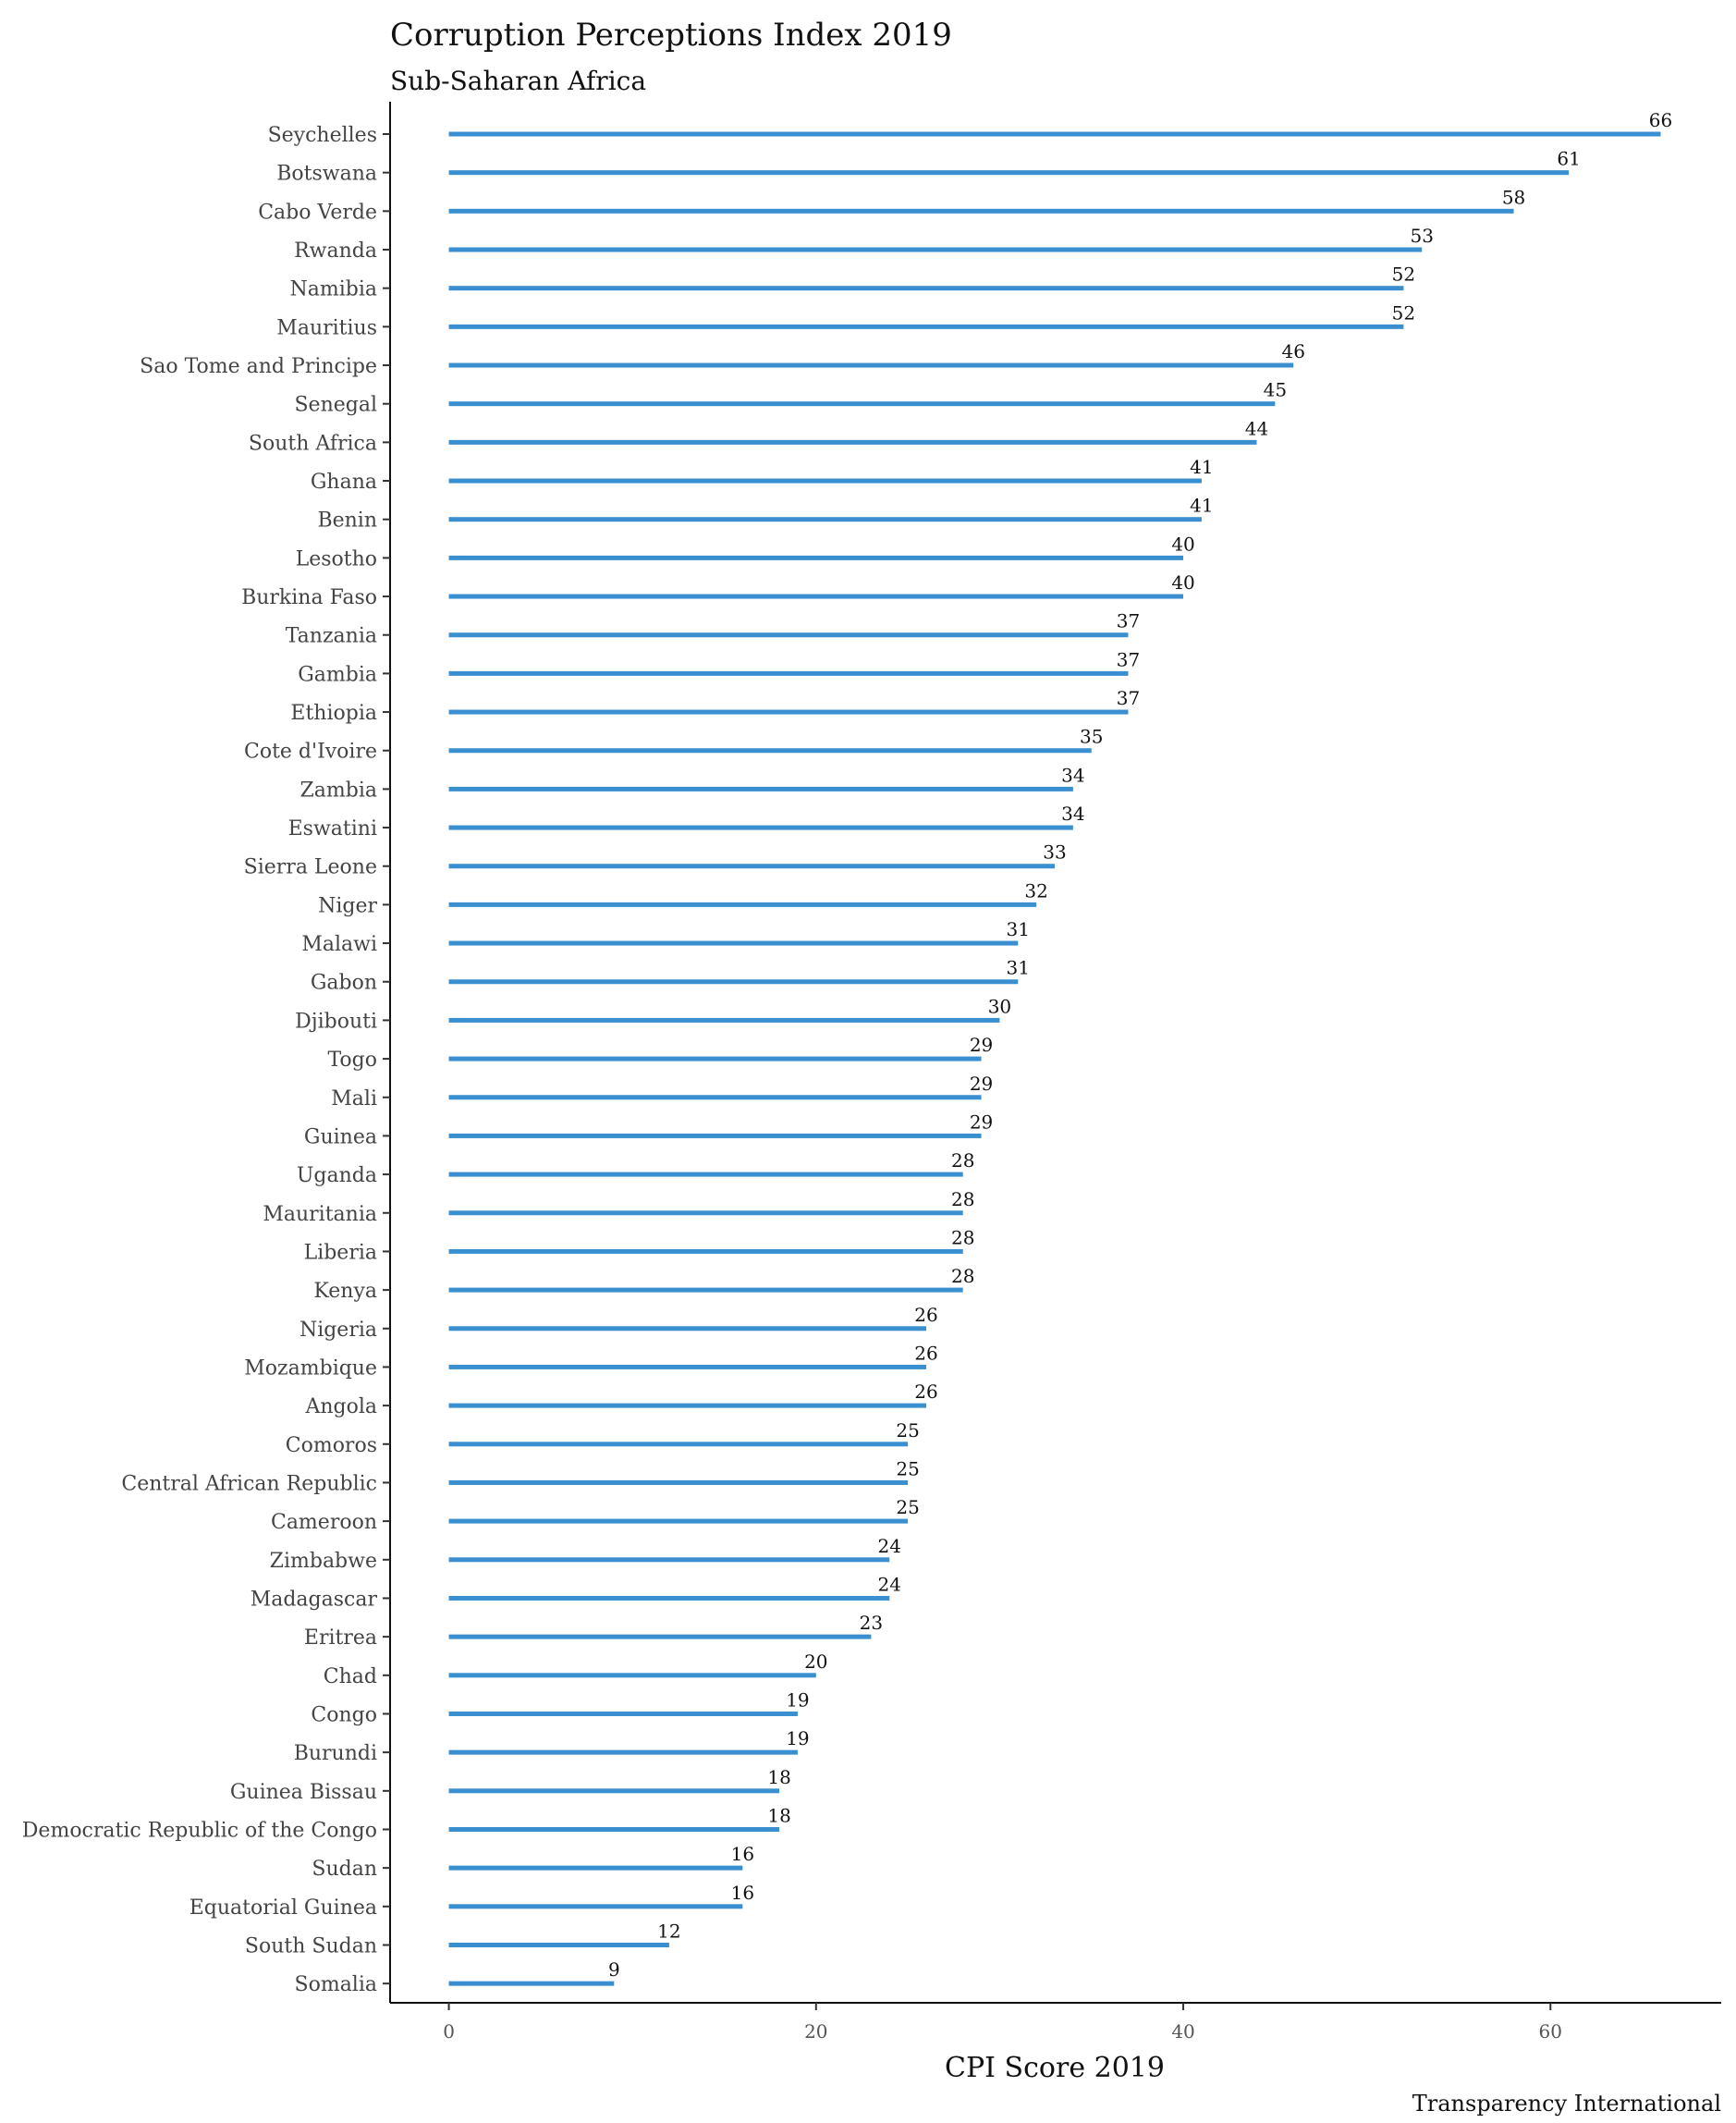  I want to click on value-label: 16, so click(742, 1893).